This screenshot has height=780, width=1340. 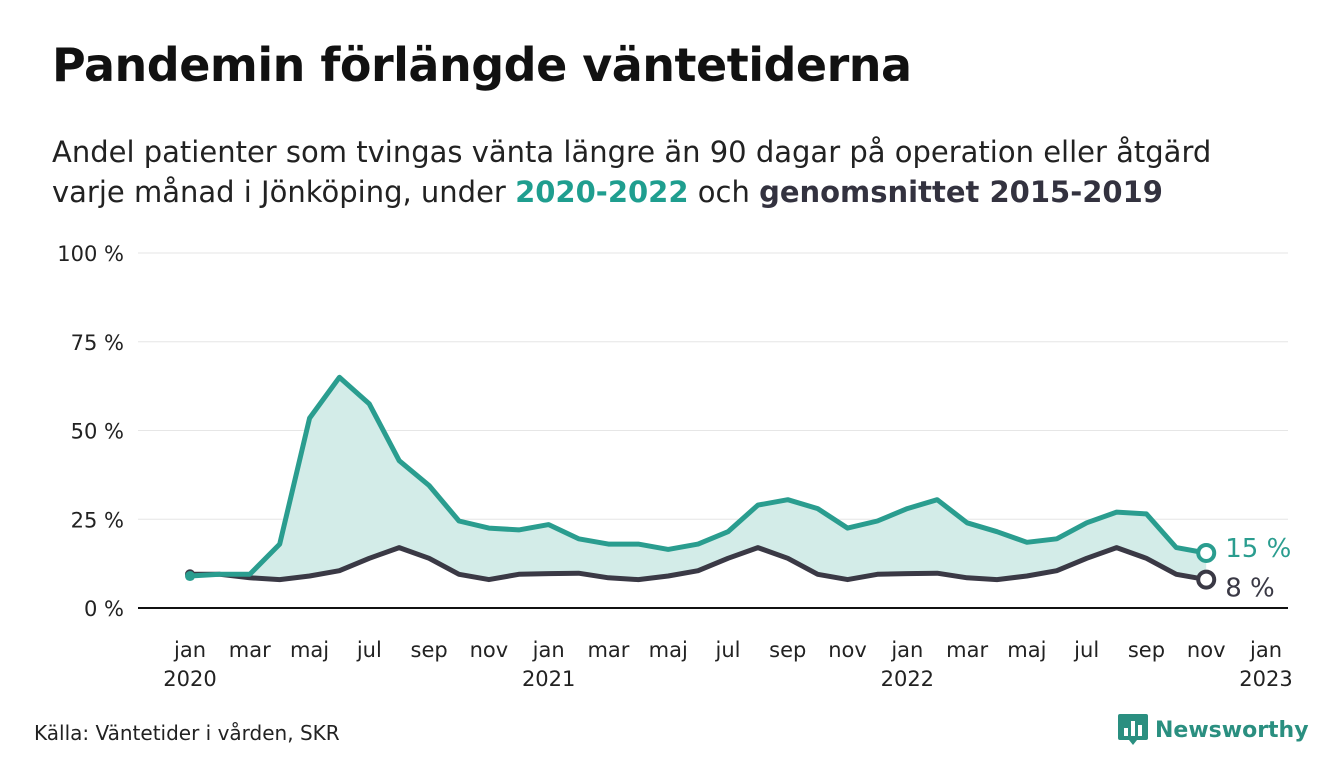 I want to click on subtitle-highlight-average: genomsnittet 2015-2019, so click(x=961, y=192).